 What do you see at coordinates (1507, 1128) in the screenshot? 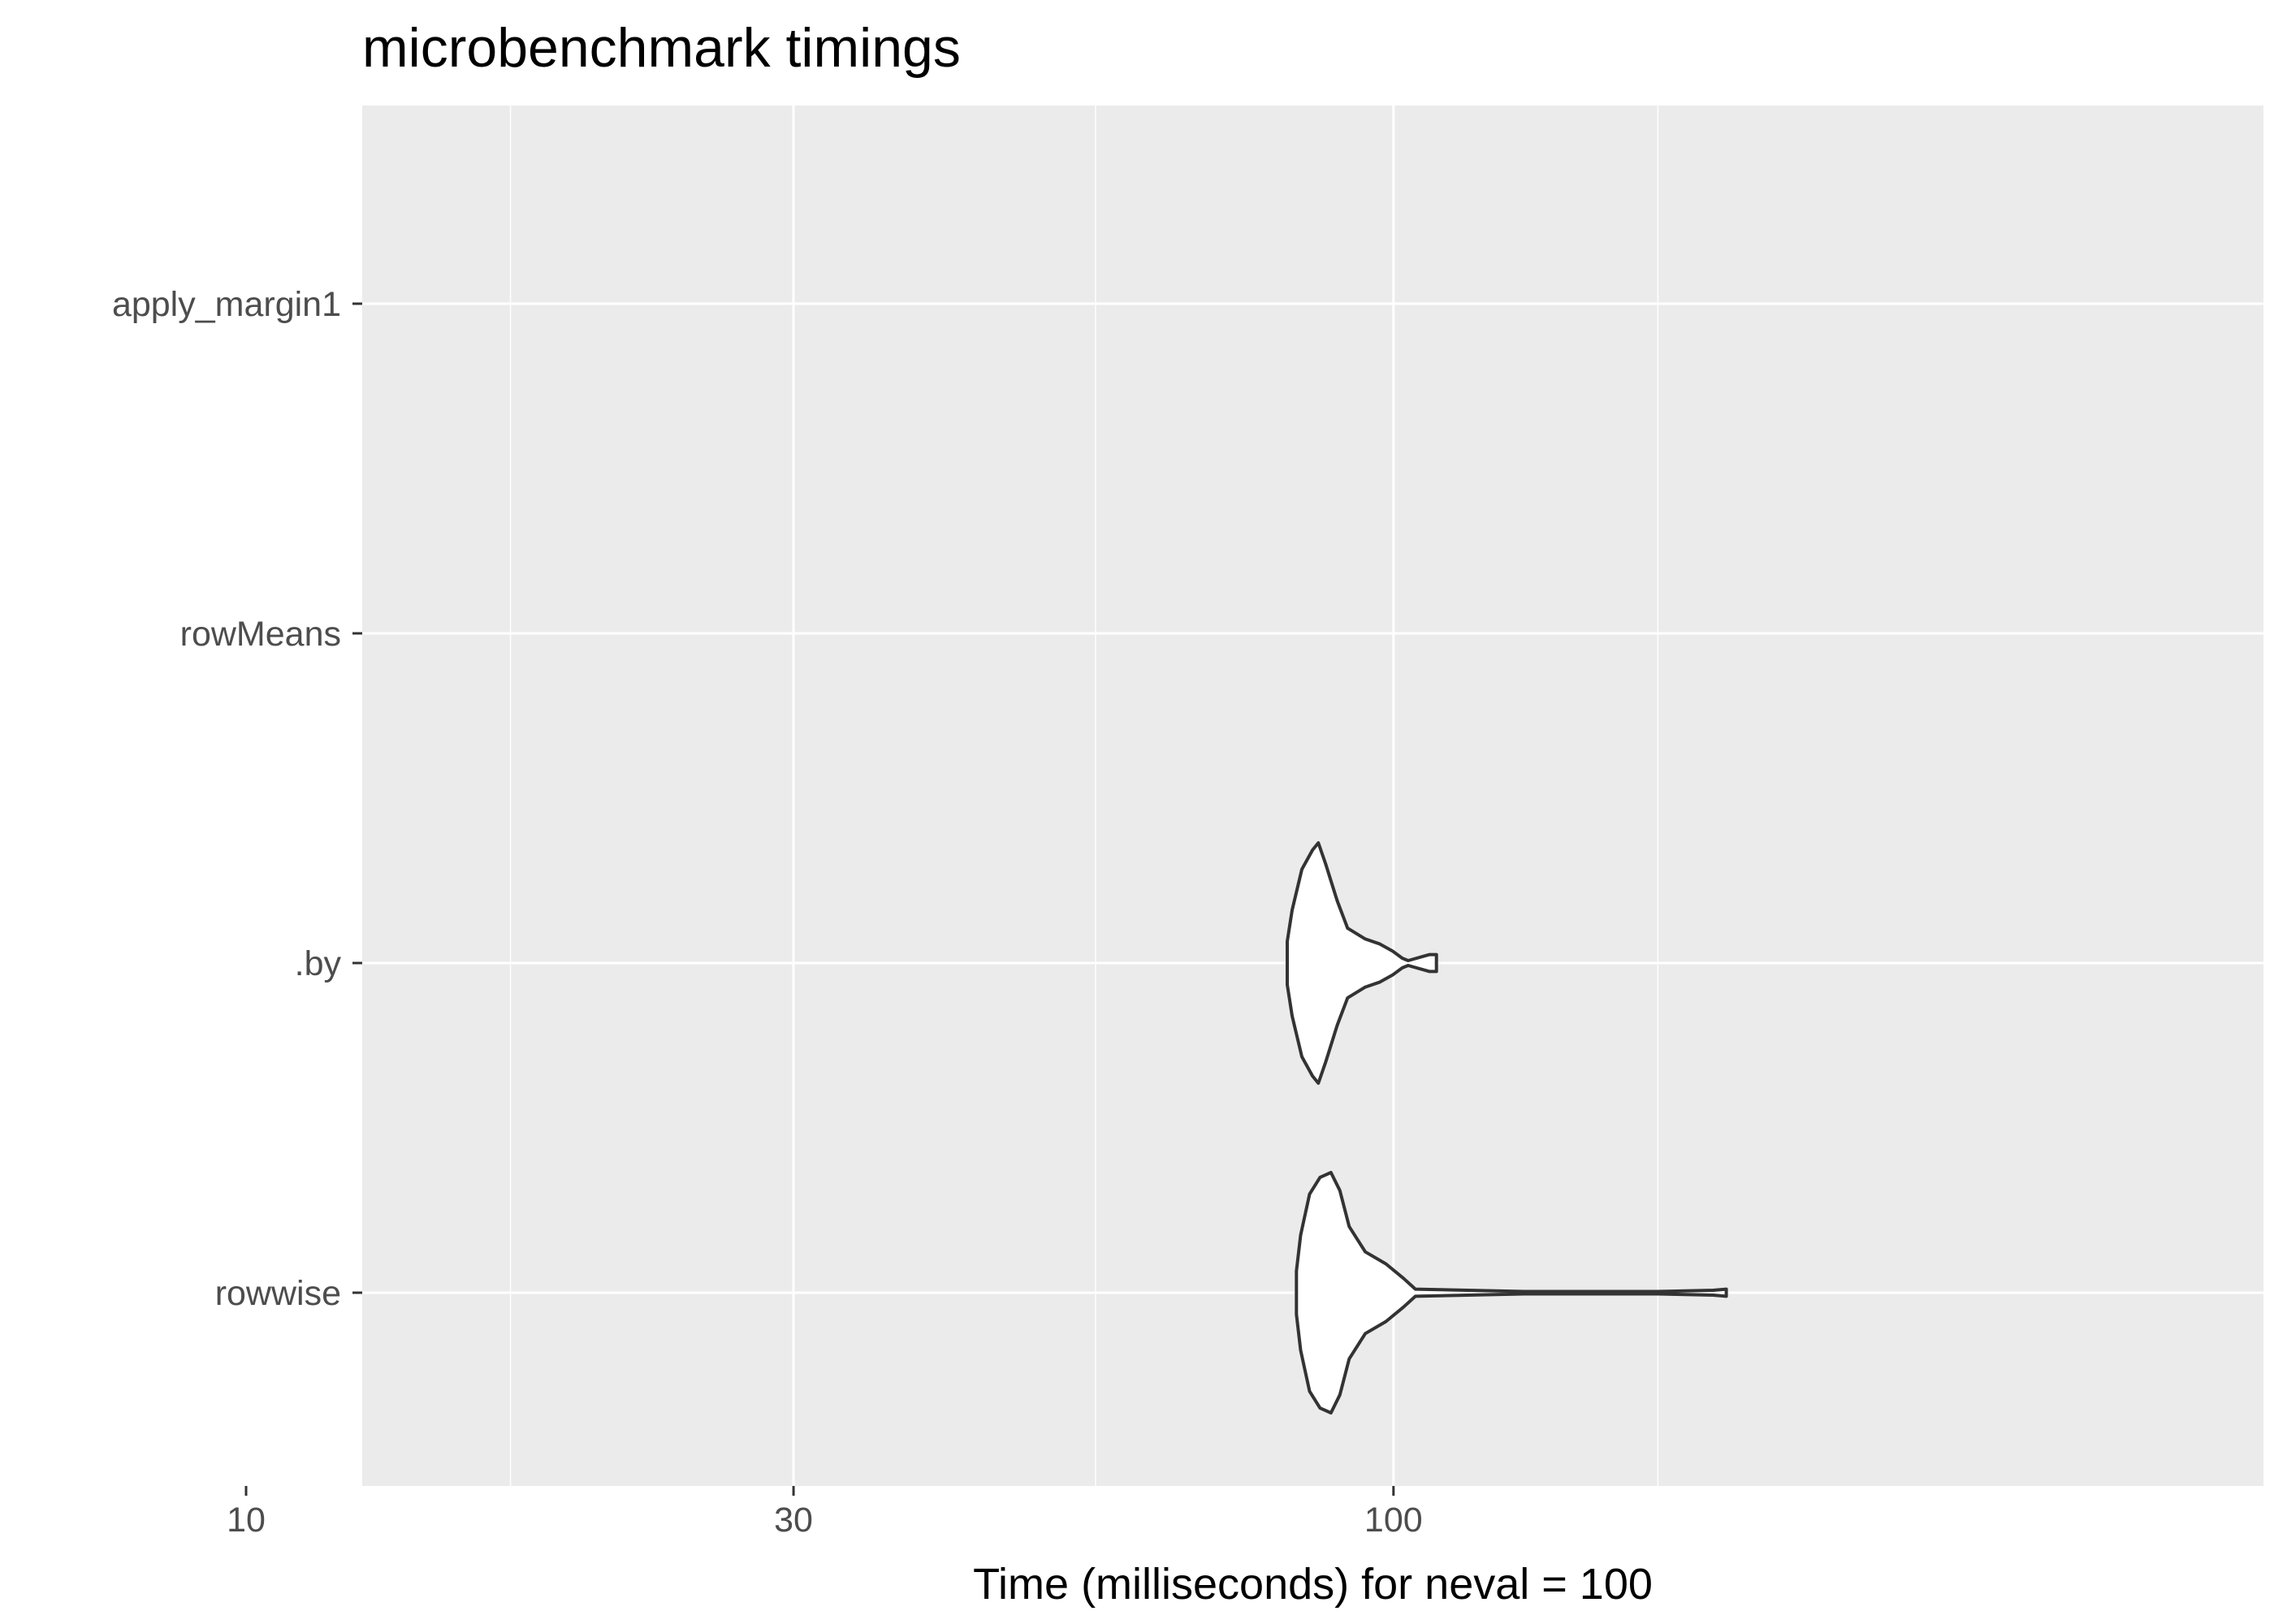
I see `violin-layer` at bounding box center [1507, 1128].